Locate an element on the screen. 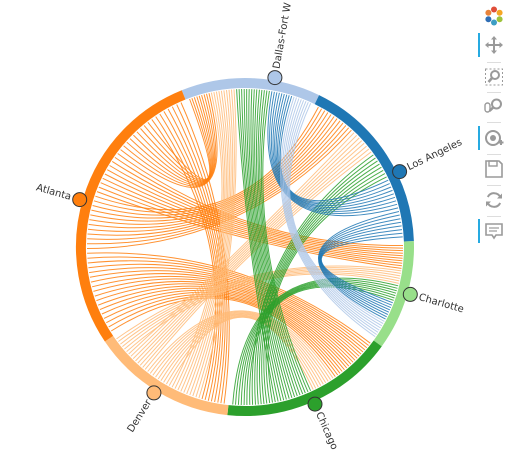 The image size is (517, 464). reset-tool-button is located at coordinates (494, 200).